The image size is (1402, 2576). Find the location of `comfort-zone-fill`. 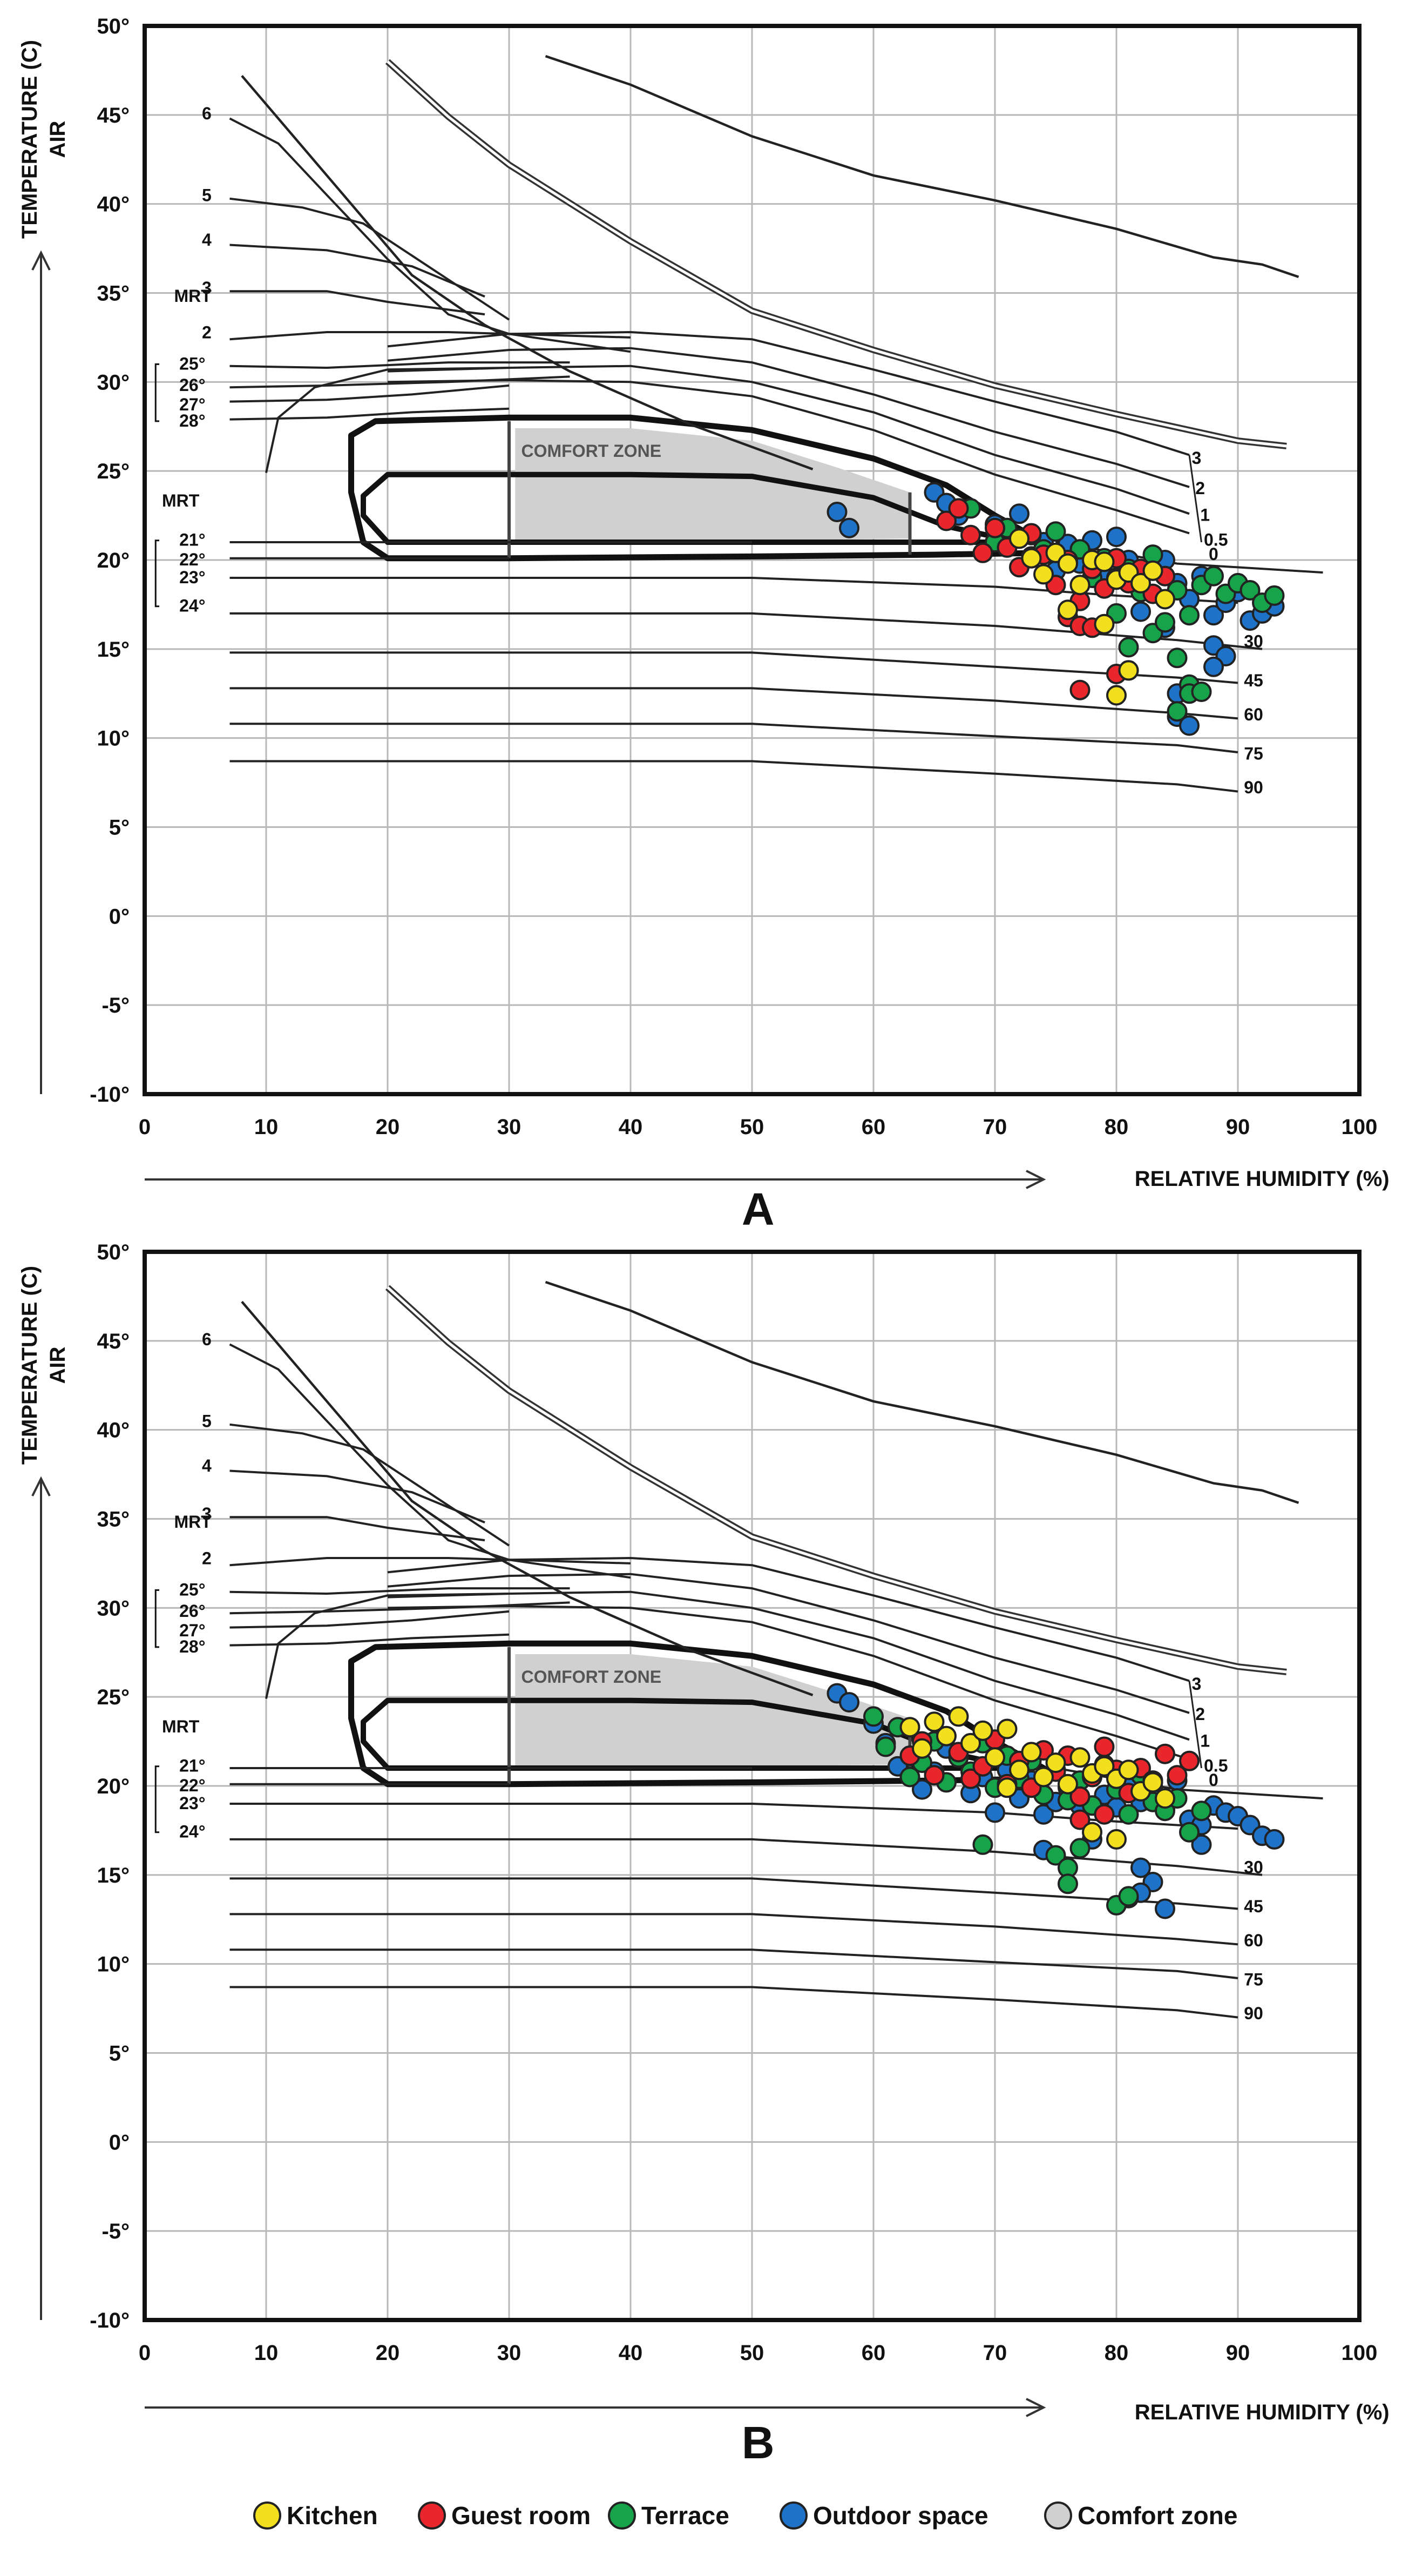

comfort-zone-fill is located at coordinates (712, 484).